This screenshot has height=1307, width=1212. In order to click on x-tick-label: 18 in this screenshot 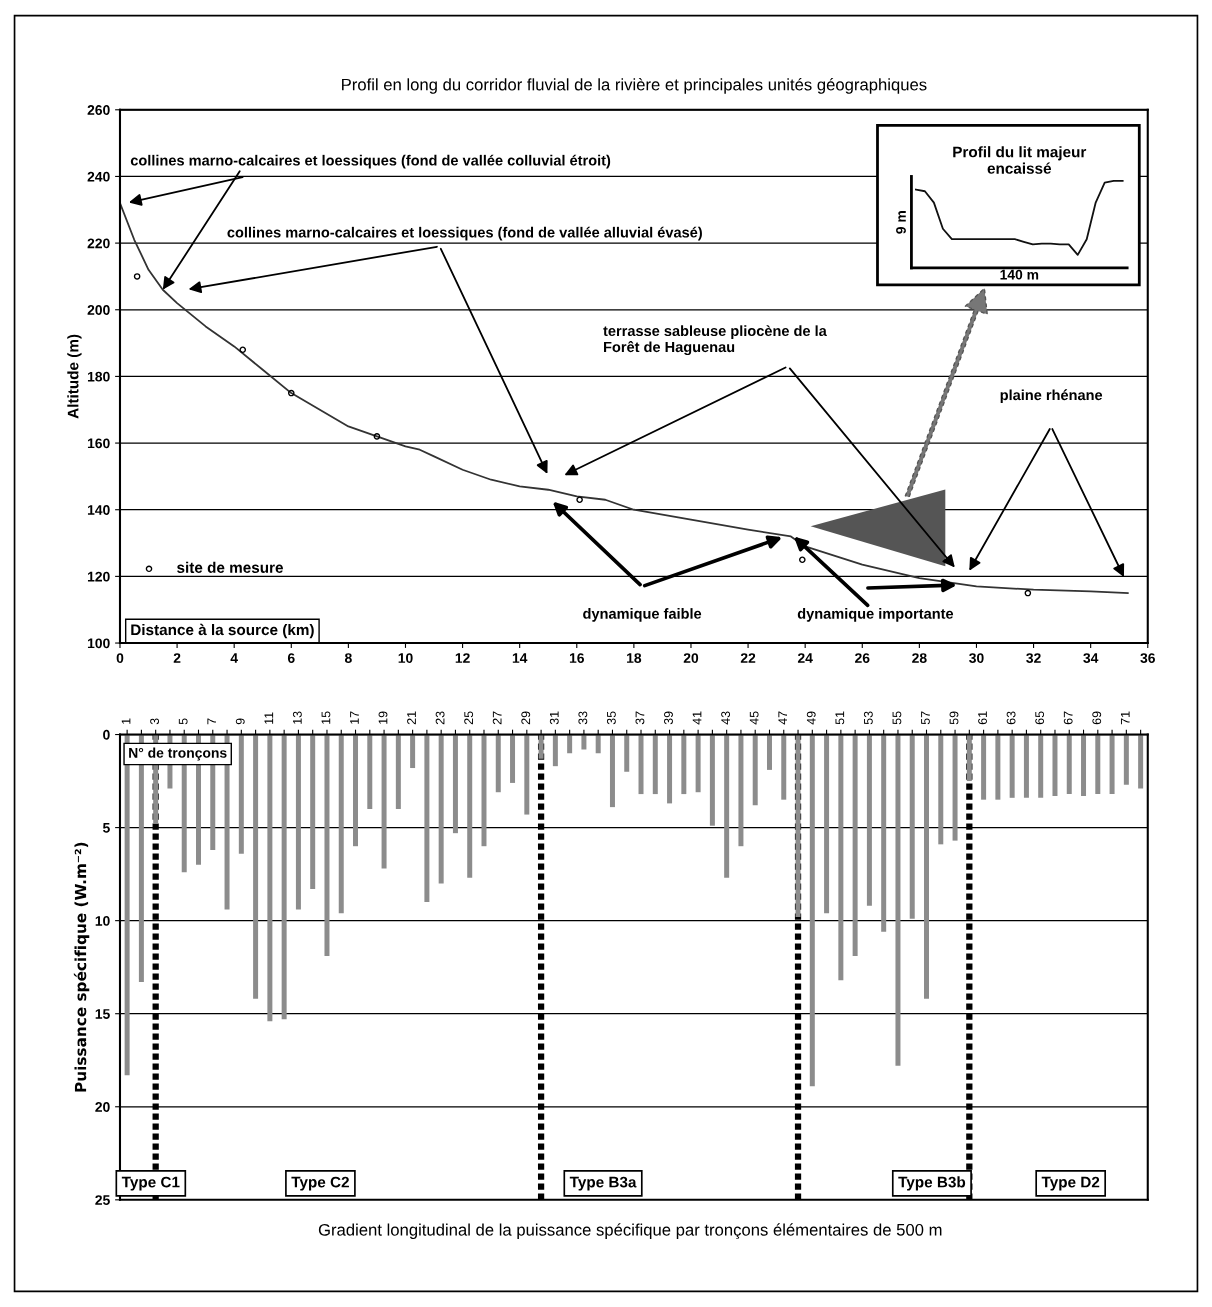, I will do `click(634, 658)`.